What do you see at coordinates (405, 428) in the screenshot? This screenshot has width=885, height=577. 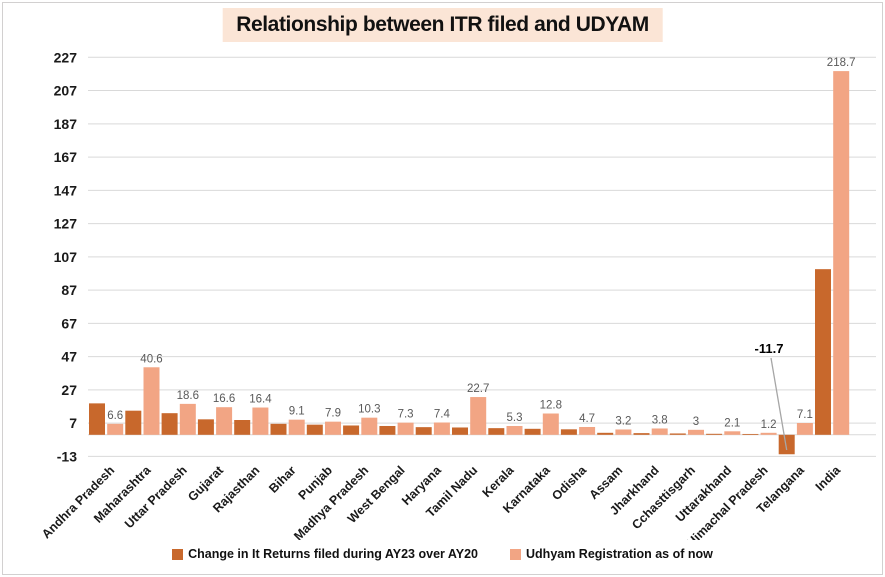 I see `bar-udyam-west-bengal` at bounding box center [405, 428].